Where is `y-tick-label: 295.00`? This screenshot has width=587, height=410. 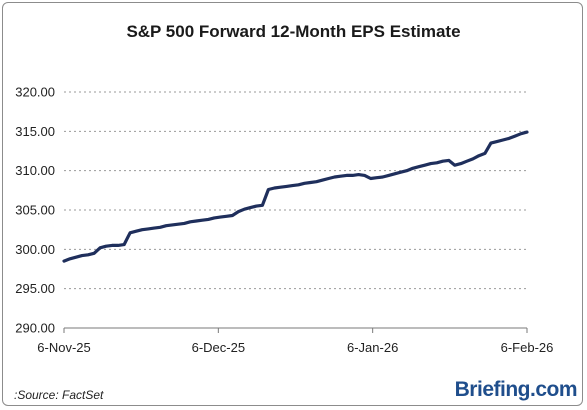 y-tick-label: 295.00 is located at coordinates (35, 288).